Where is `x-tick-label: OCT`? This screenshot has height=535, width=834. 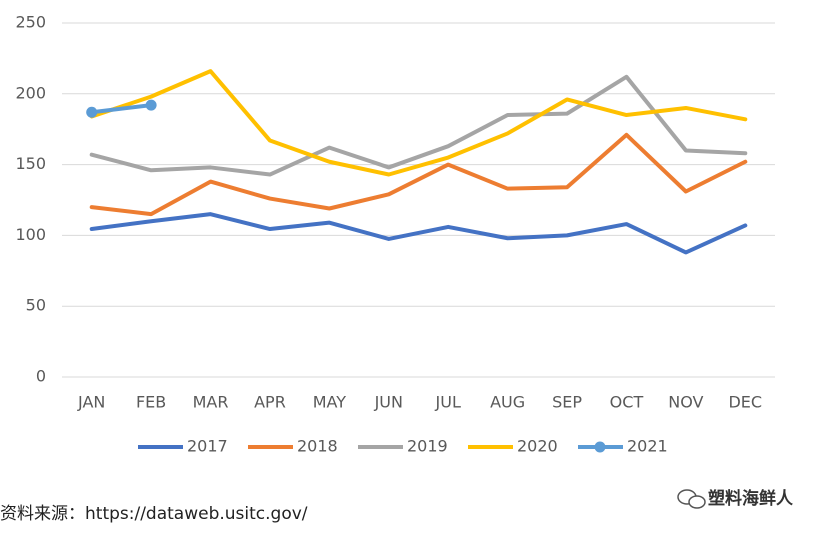
x-tick-label: OCT is located at coordinates (627, 402).